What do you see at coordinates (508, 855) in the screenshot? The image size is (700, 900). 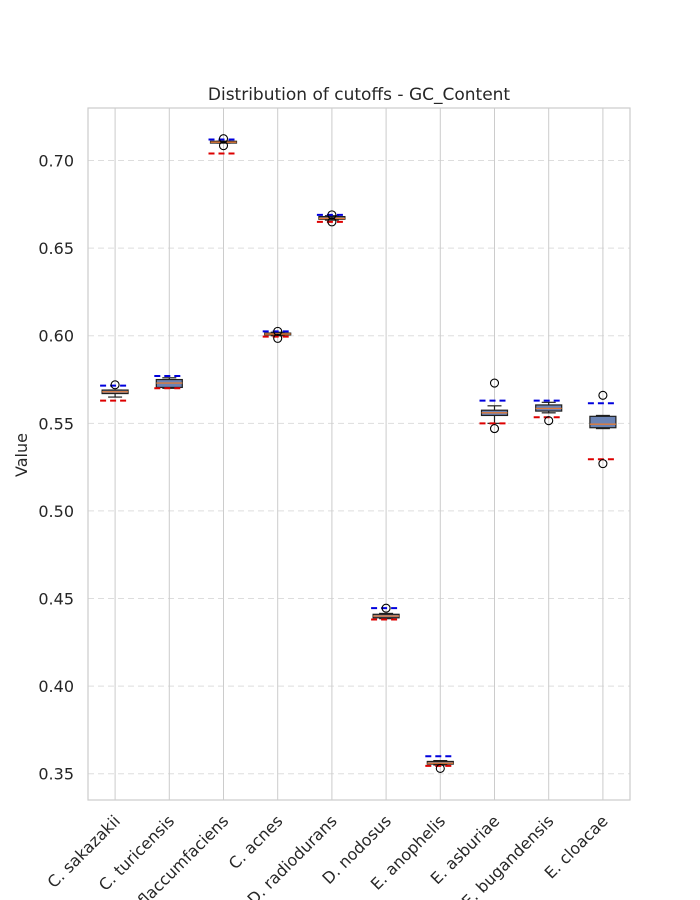 I see `x-tick-label: E. bugandensis` at bounding box center [508, 855].